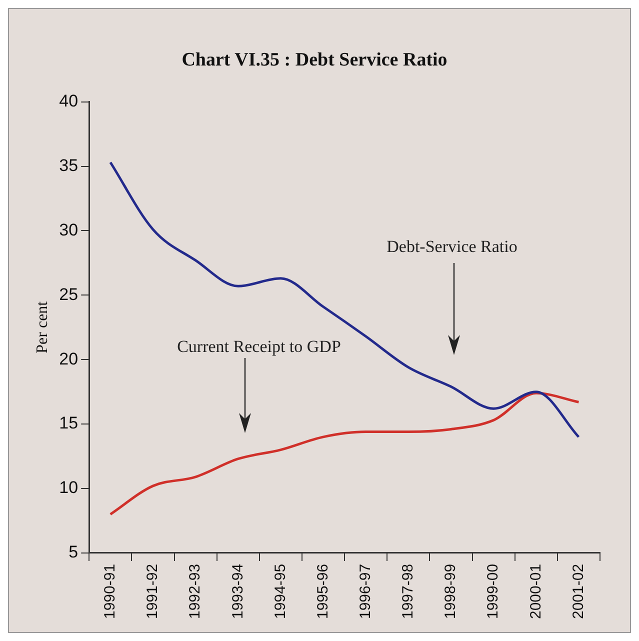 The image size is (639, 641). I want to click on x-tick-label: 2000-01, so click(535, 592).